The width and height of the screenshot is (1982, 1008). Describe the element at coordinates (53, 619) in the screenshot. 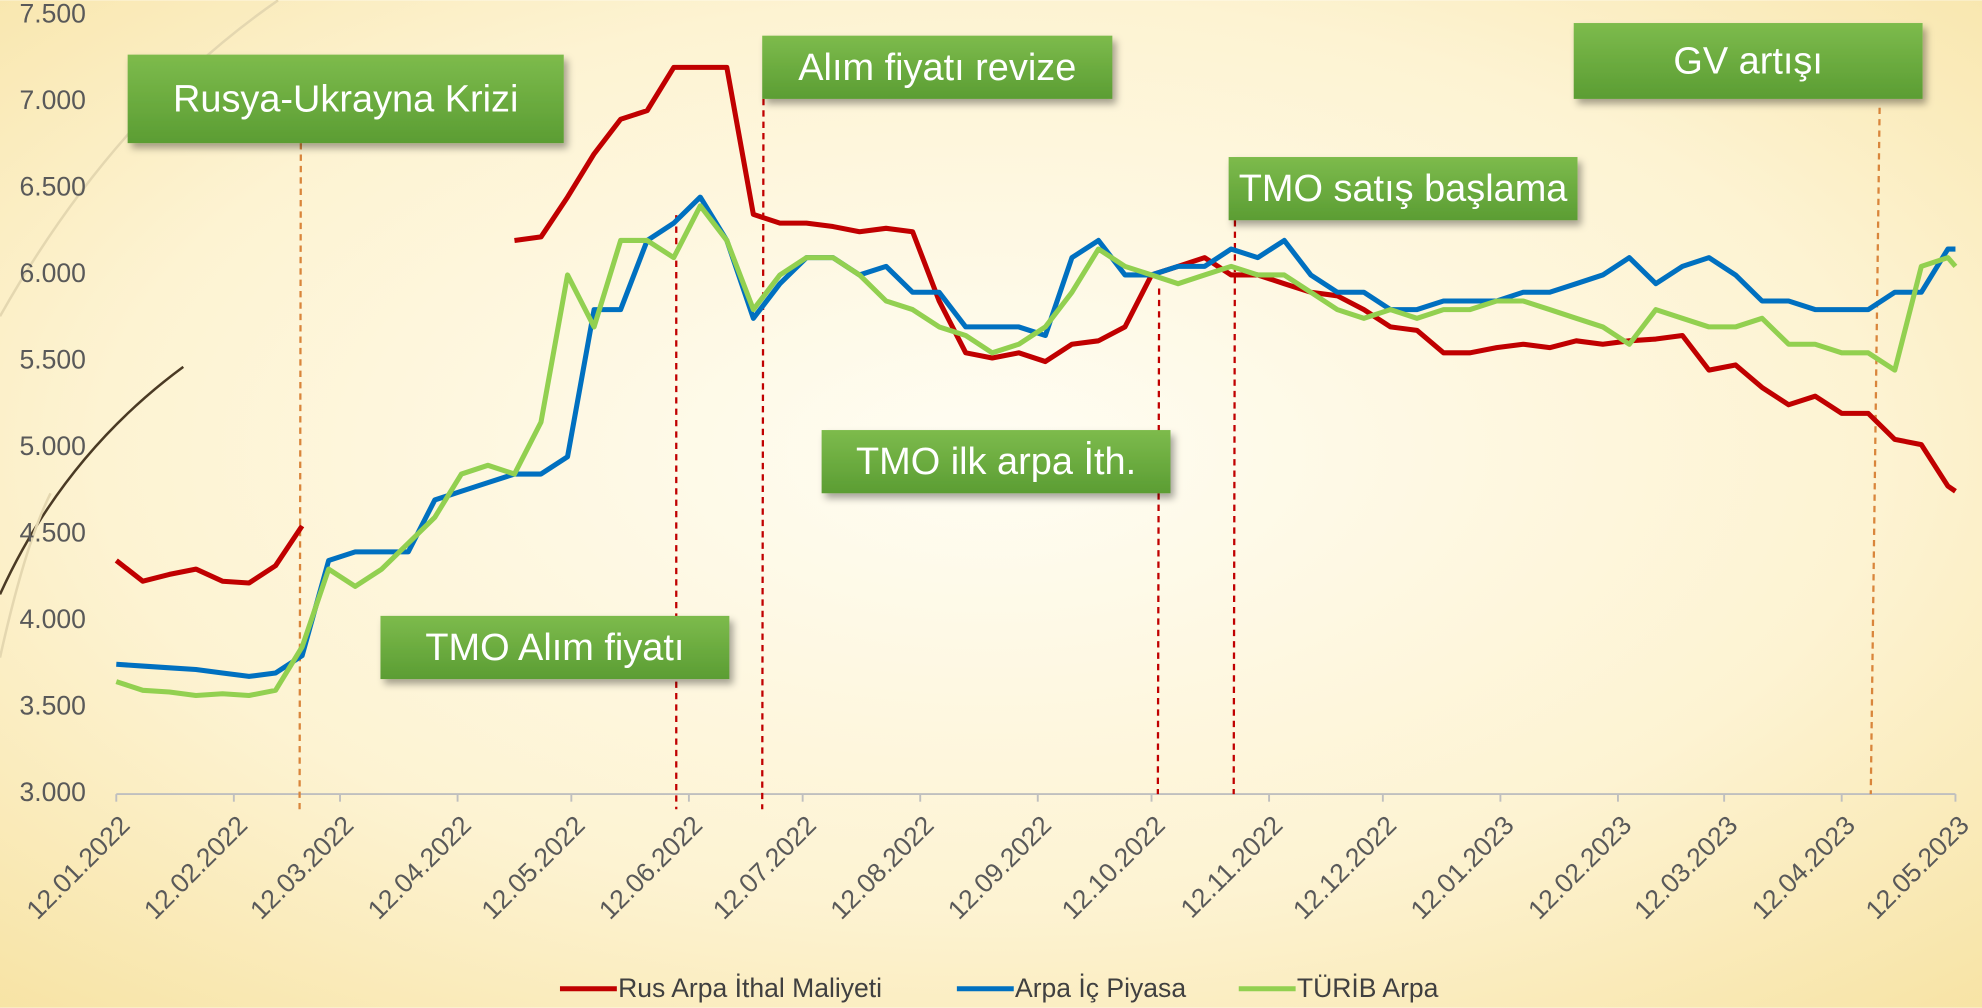

I see `y-tick-label: 4.000` at that location.